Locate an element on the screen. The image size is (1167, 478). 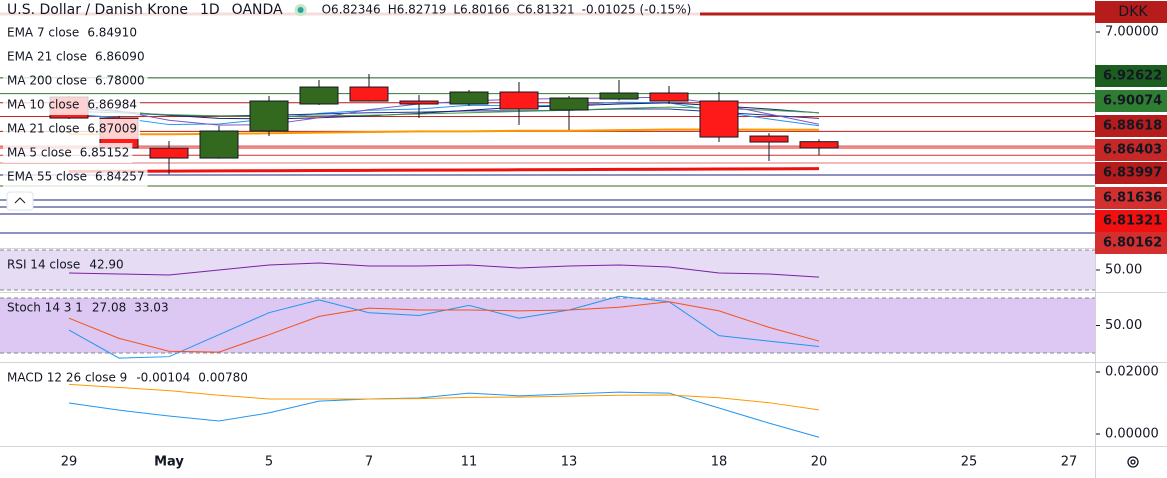
y-tick-label: 7.00000 is located at coordinates (1132, 31).